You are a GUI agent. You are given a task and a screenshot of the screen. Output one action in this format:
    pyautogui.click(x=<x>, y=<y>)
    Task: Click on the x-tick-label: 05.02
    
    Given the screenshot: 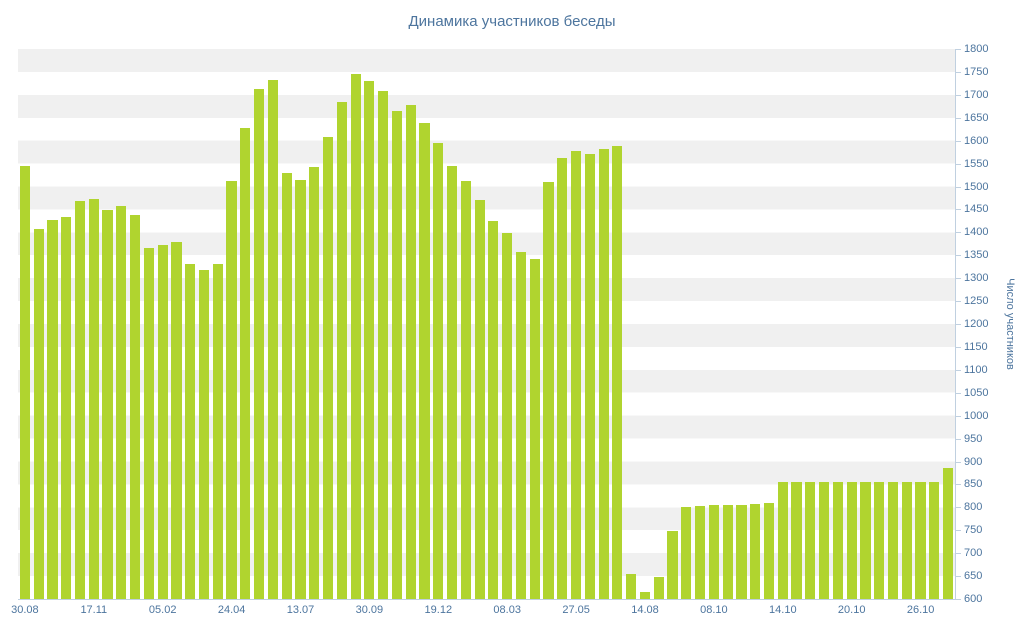 What is the action you would take?
    pyautogui.click(x=162, y=610)
    